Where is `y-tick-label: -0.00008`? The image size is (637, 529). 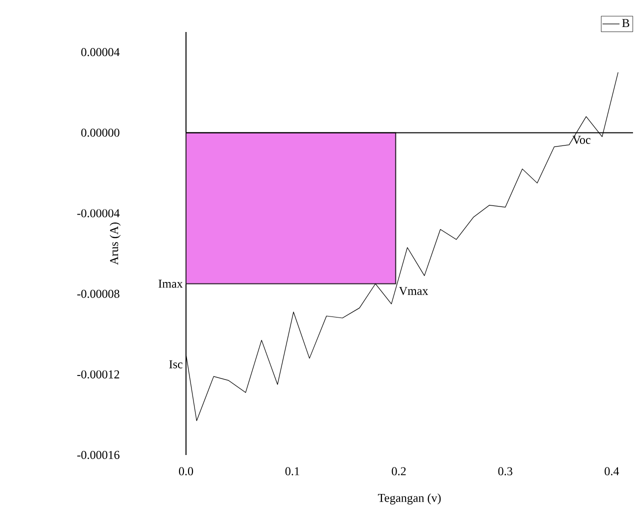 y-tick-label: -0.00008 is located at coordinates (98, 294).